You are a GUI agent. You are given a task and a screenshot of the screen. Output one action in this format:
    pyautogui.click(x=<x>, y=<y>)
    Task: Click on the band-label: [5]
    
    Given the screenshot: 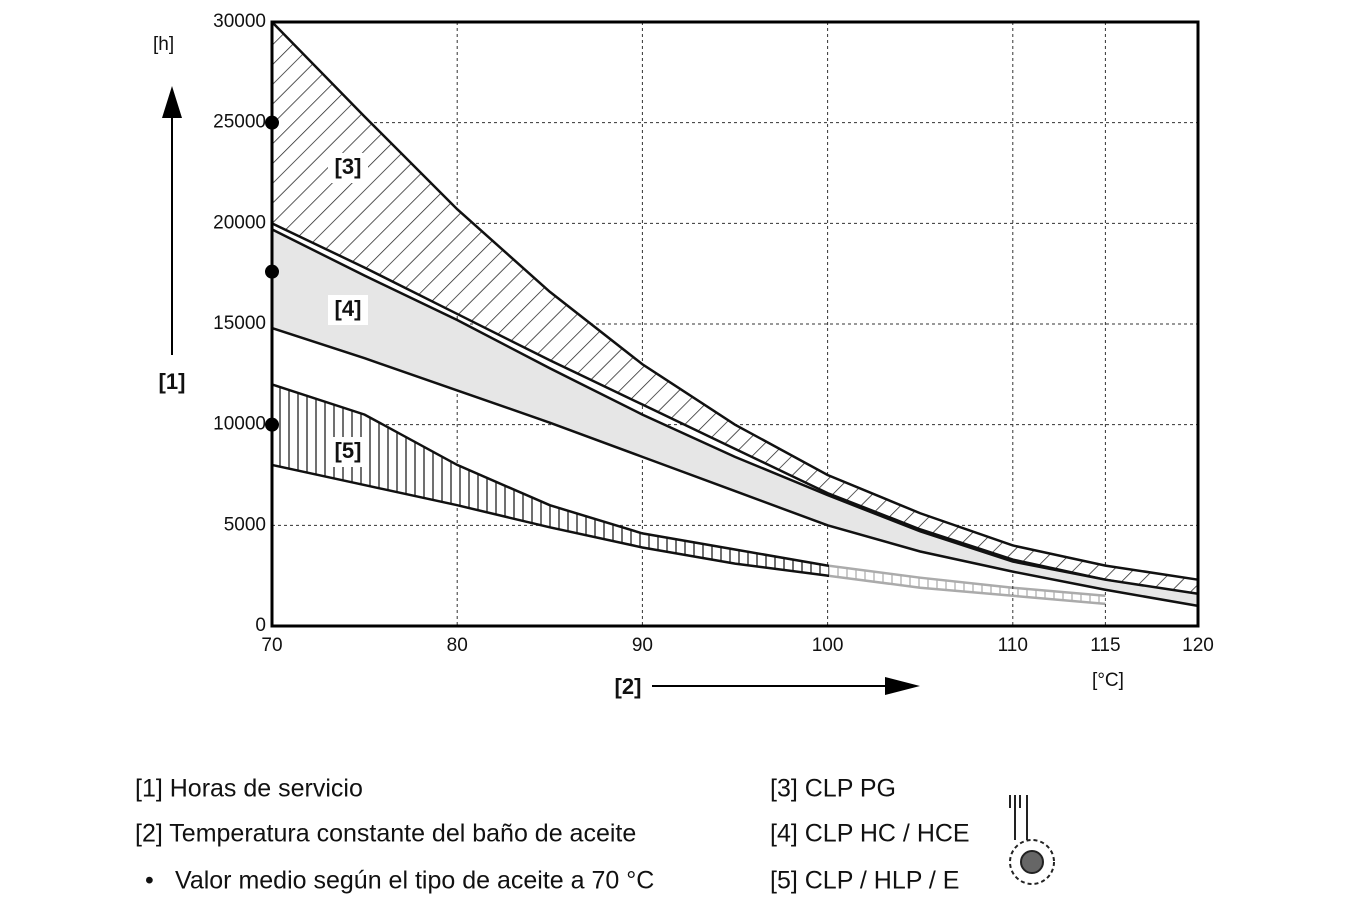 What is the action you would take?
    pyautogui.click(x=348, y=450)
    